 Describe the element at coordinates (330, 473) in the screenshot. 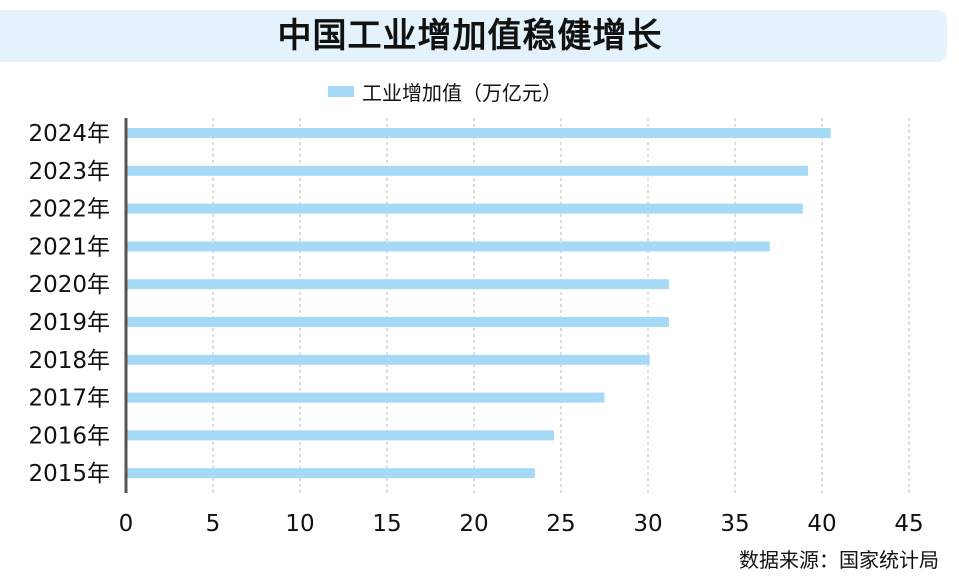

I see `bar-2015年` at that location.